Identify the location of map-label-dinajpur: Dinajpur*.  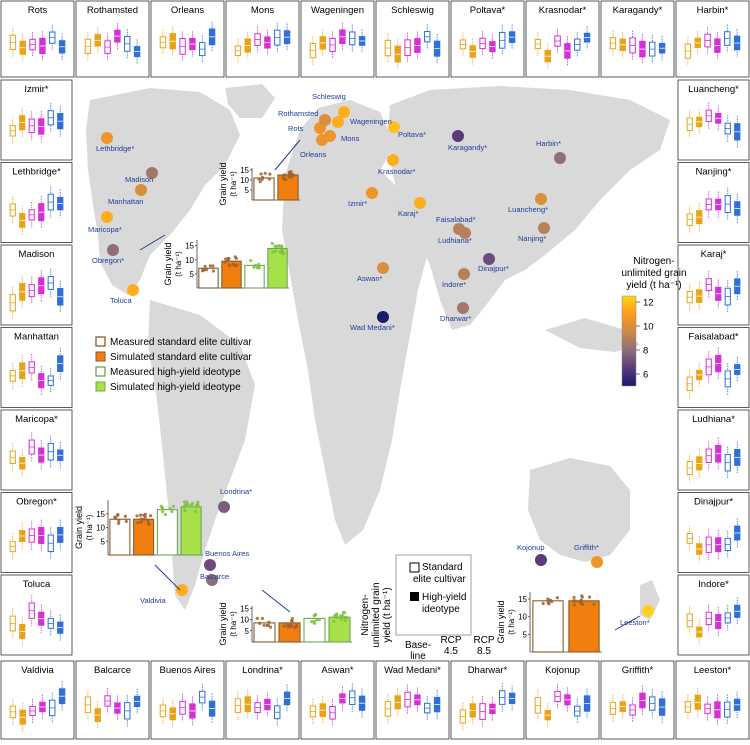
(493, 268).